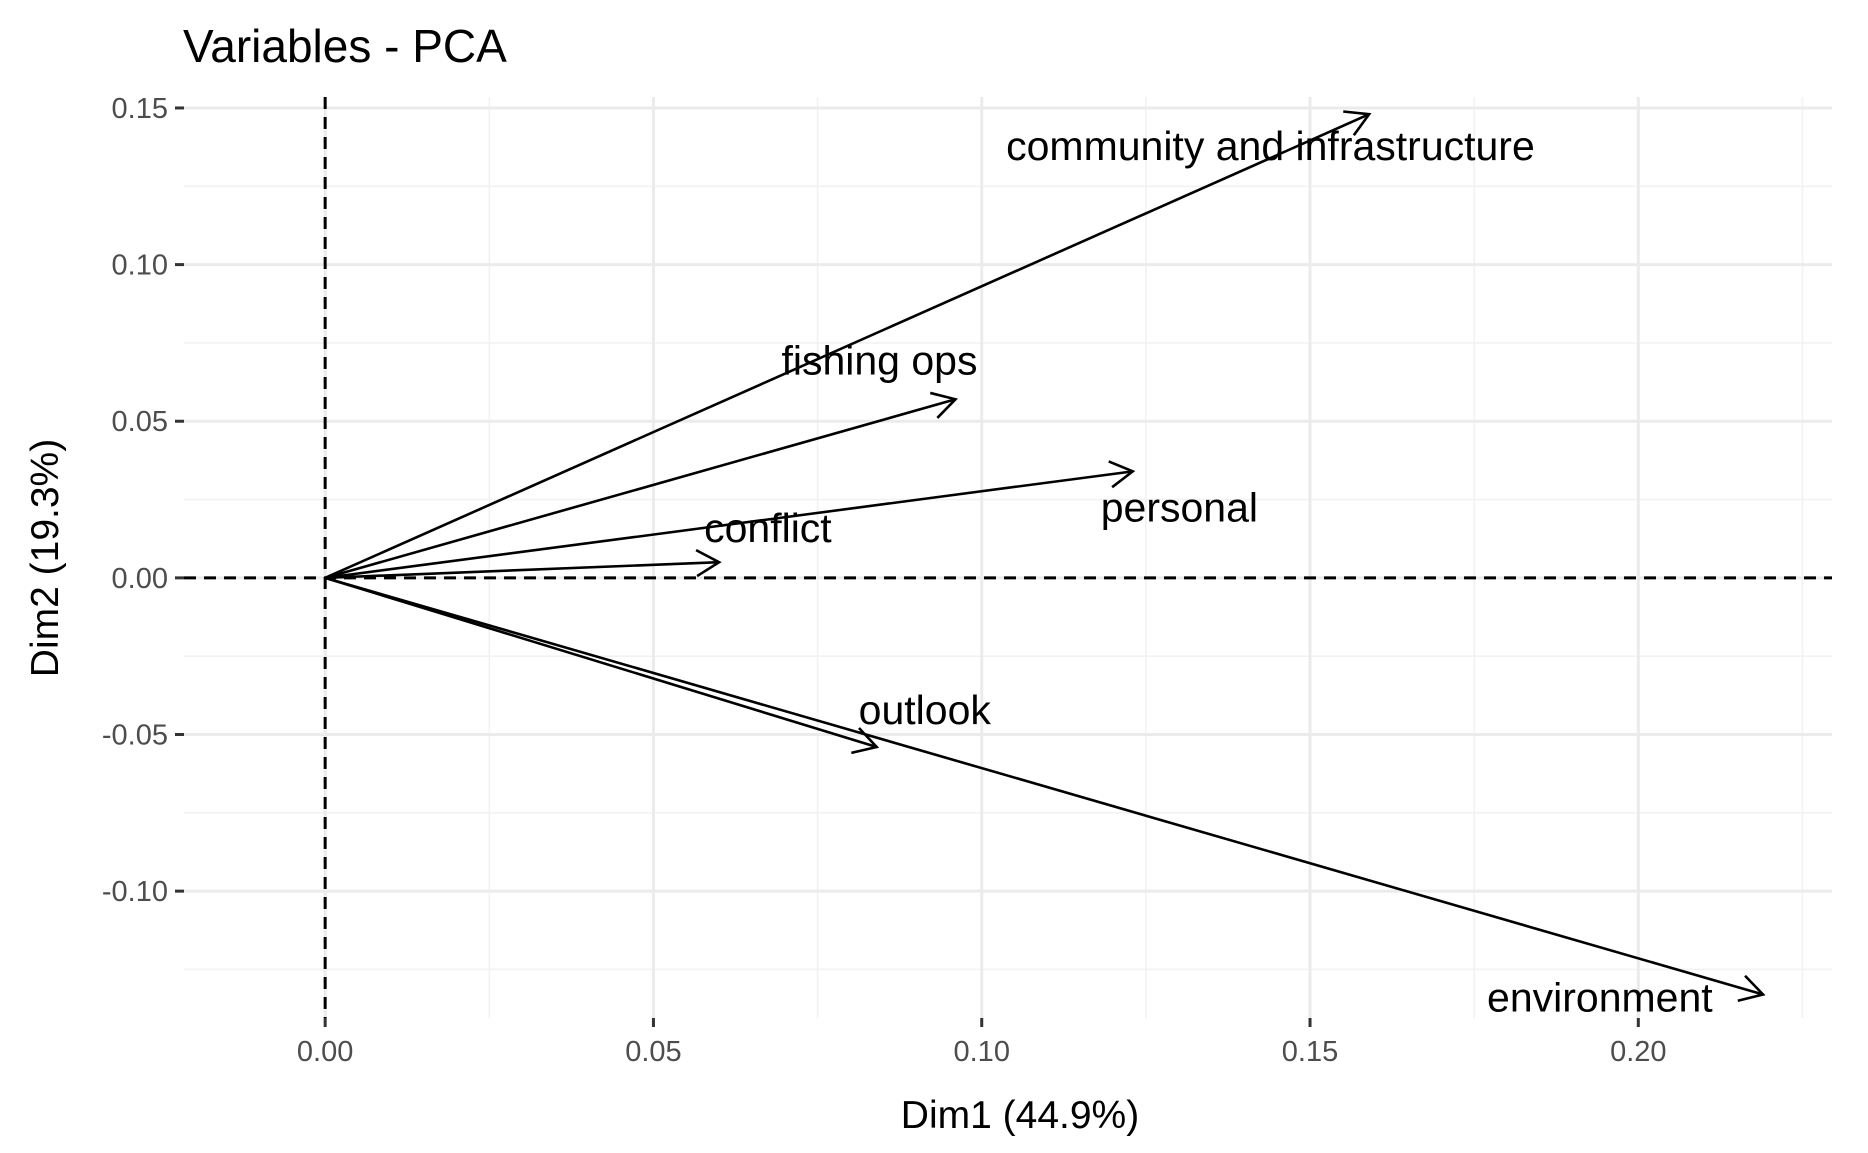  What do you see at coordinates (140, 266) in the screenshot?
I see `y-tick-label: 0.10` at bounding box center [140, 266].